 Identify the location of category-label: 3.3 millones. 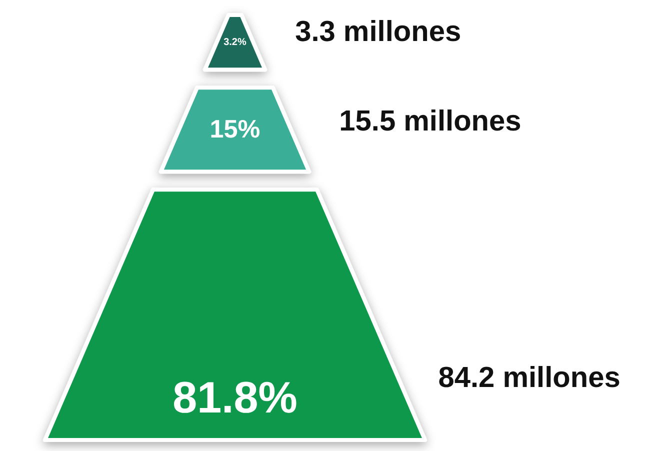
(378, 32).